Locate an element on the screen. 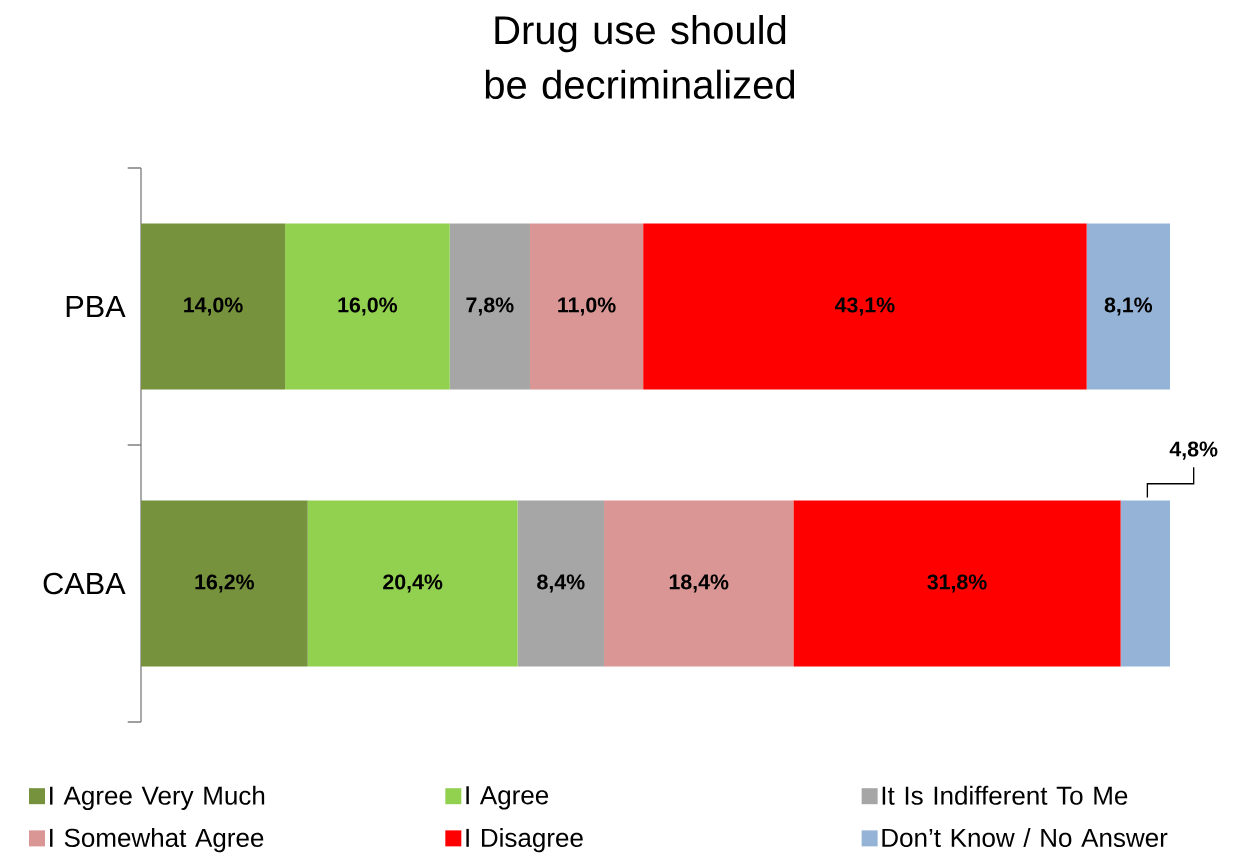  data-label: 8,4% is located at coordinates (561, 583).